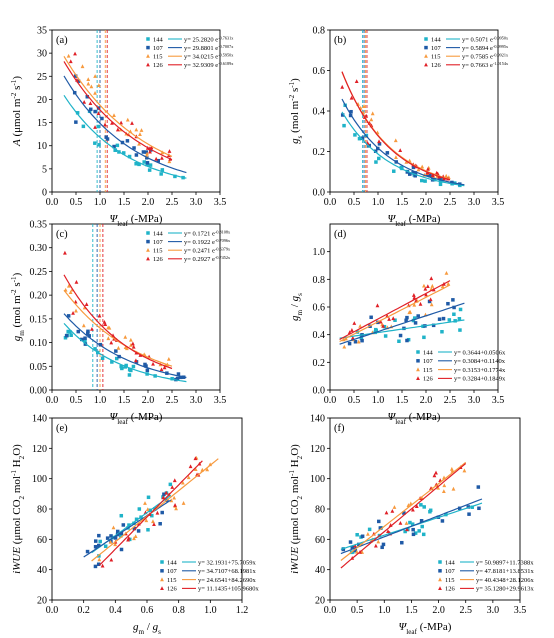 Image resolution: width=554 pixels, height=638 pixels. Describe the element at coordinates (44, 193) in the screenshot. I see `y-tick-label: 0` at that location.